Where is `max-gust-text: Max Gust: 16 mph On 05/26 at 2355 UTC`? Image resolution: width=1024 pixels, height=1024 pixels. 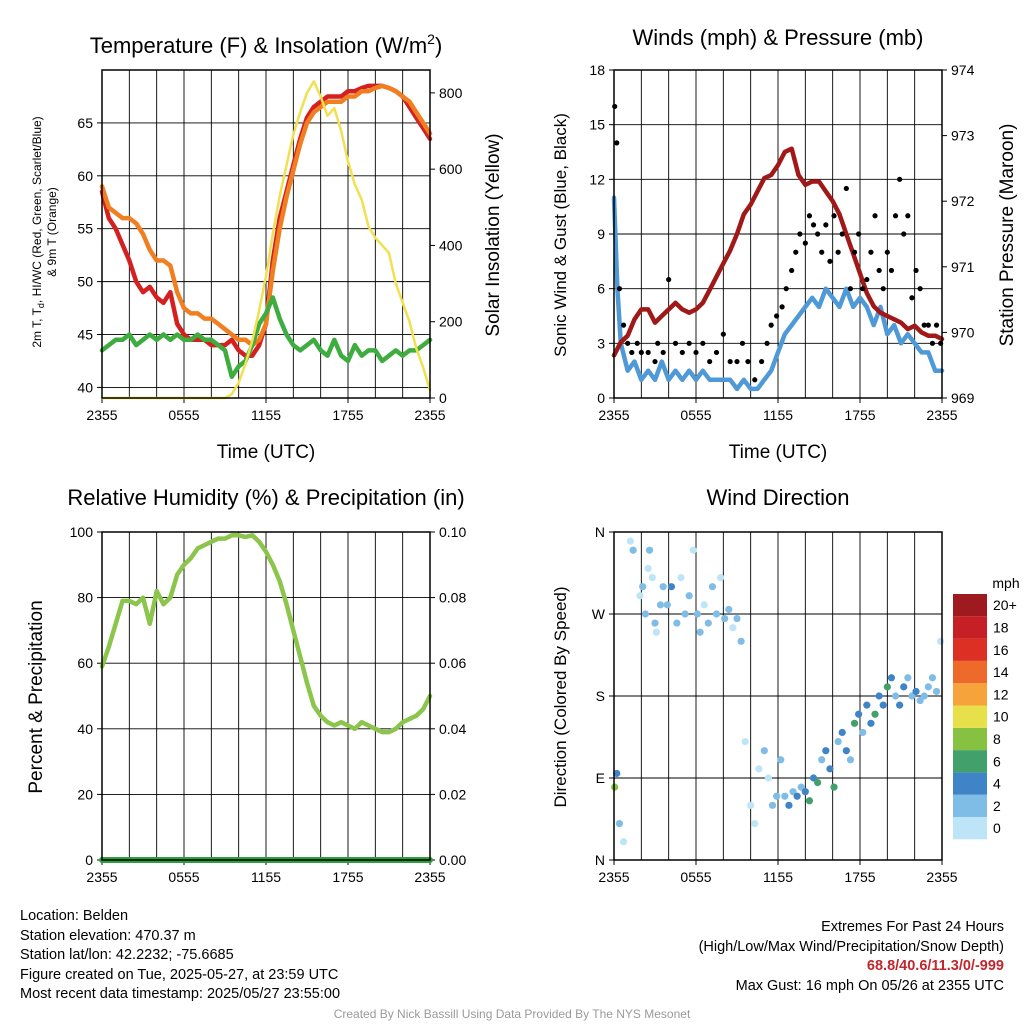 max-gust-text: Max Gust: 16 mph On 05/26 at 2355 UTC is located at coordinates (869, 985).